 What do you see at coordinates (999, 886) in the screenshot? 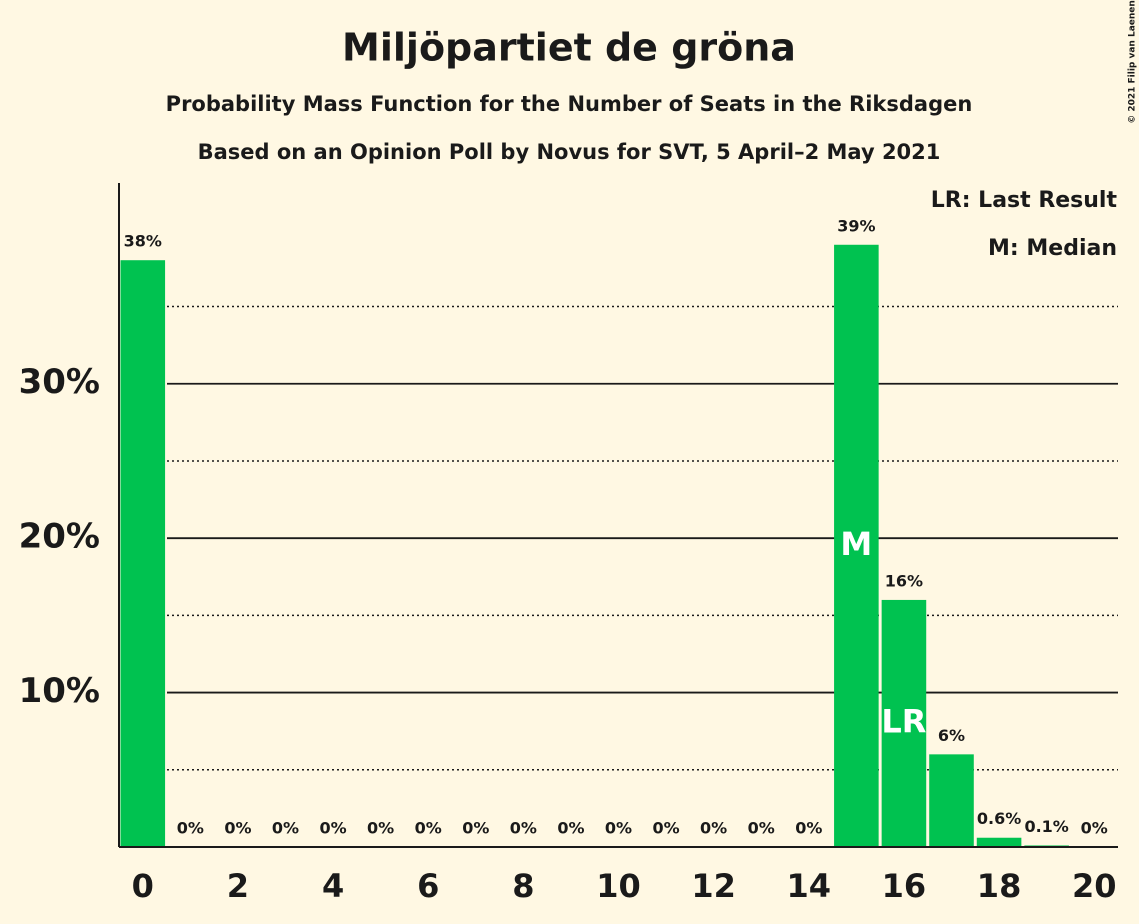
I see `x-tick-label: 18` at bounding box center [999, 886].